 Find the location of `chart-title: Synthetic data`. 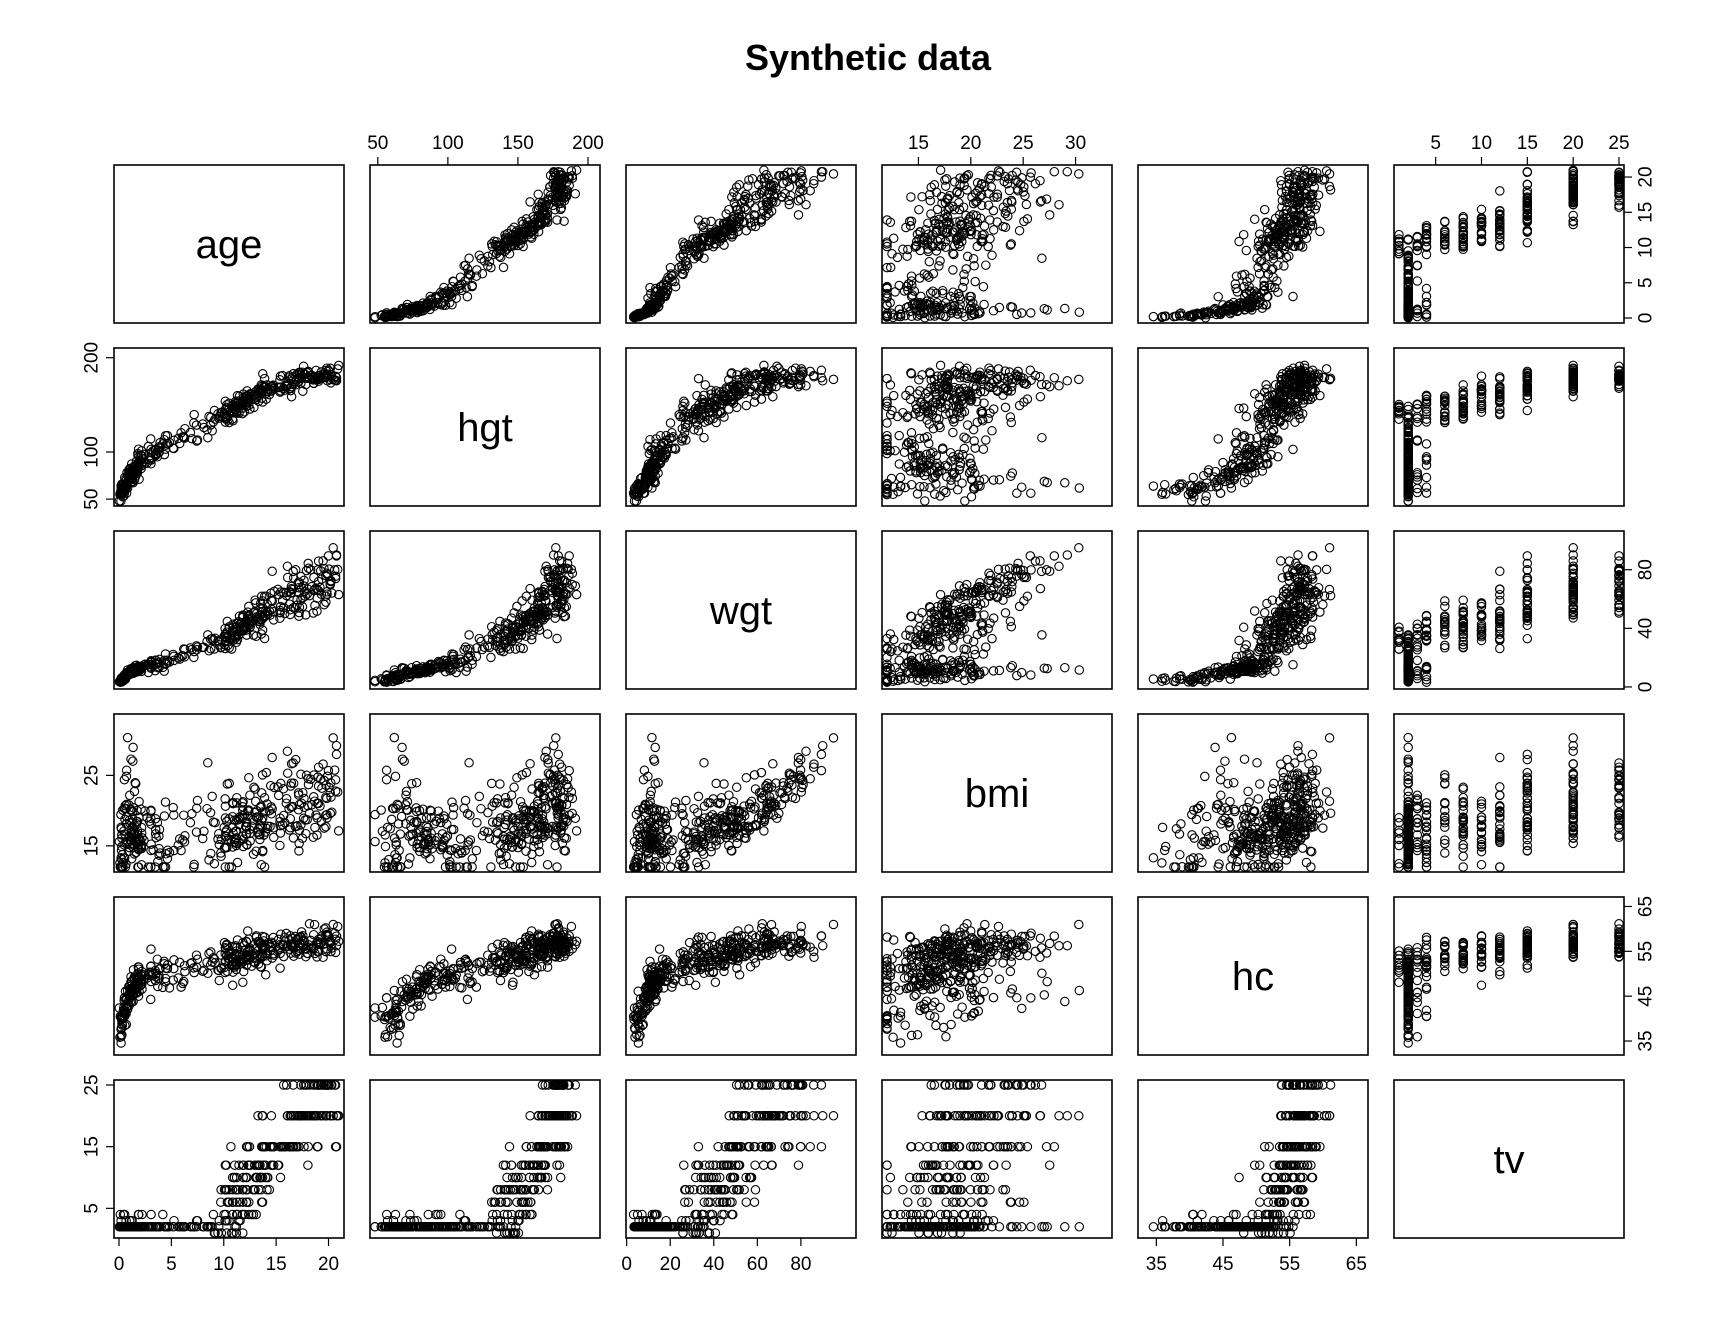

chart-title: Synthetic data is located at coordinates (868, 57).